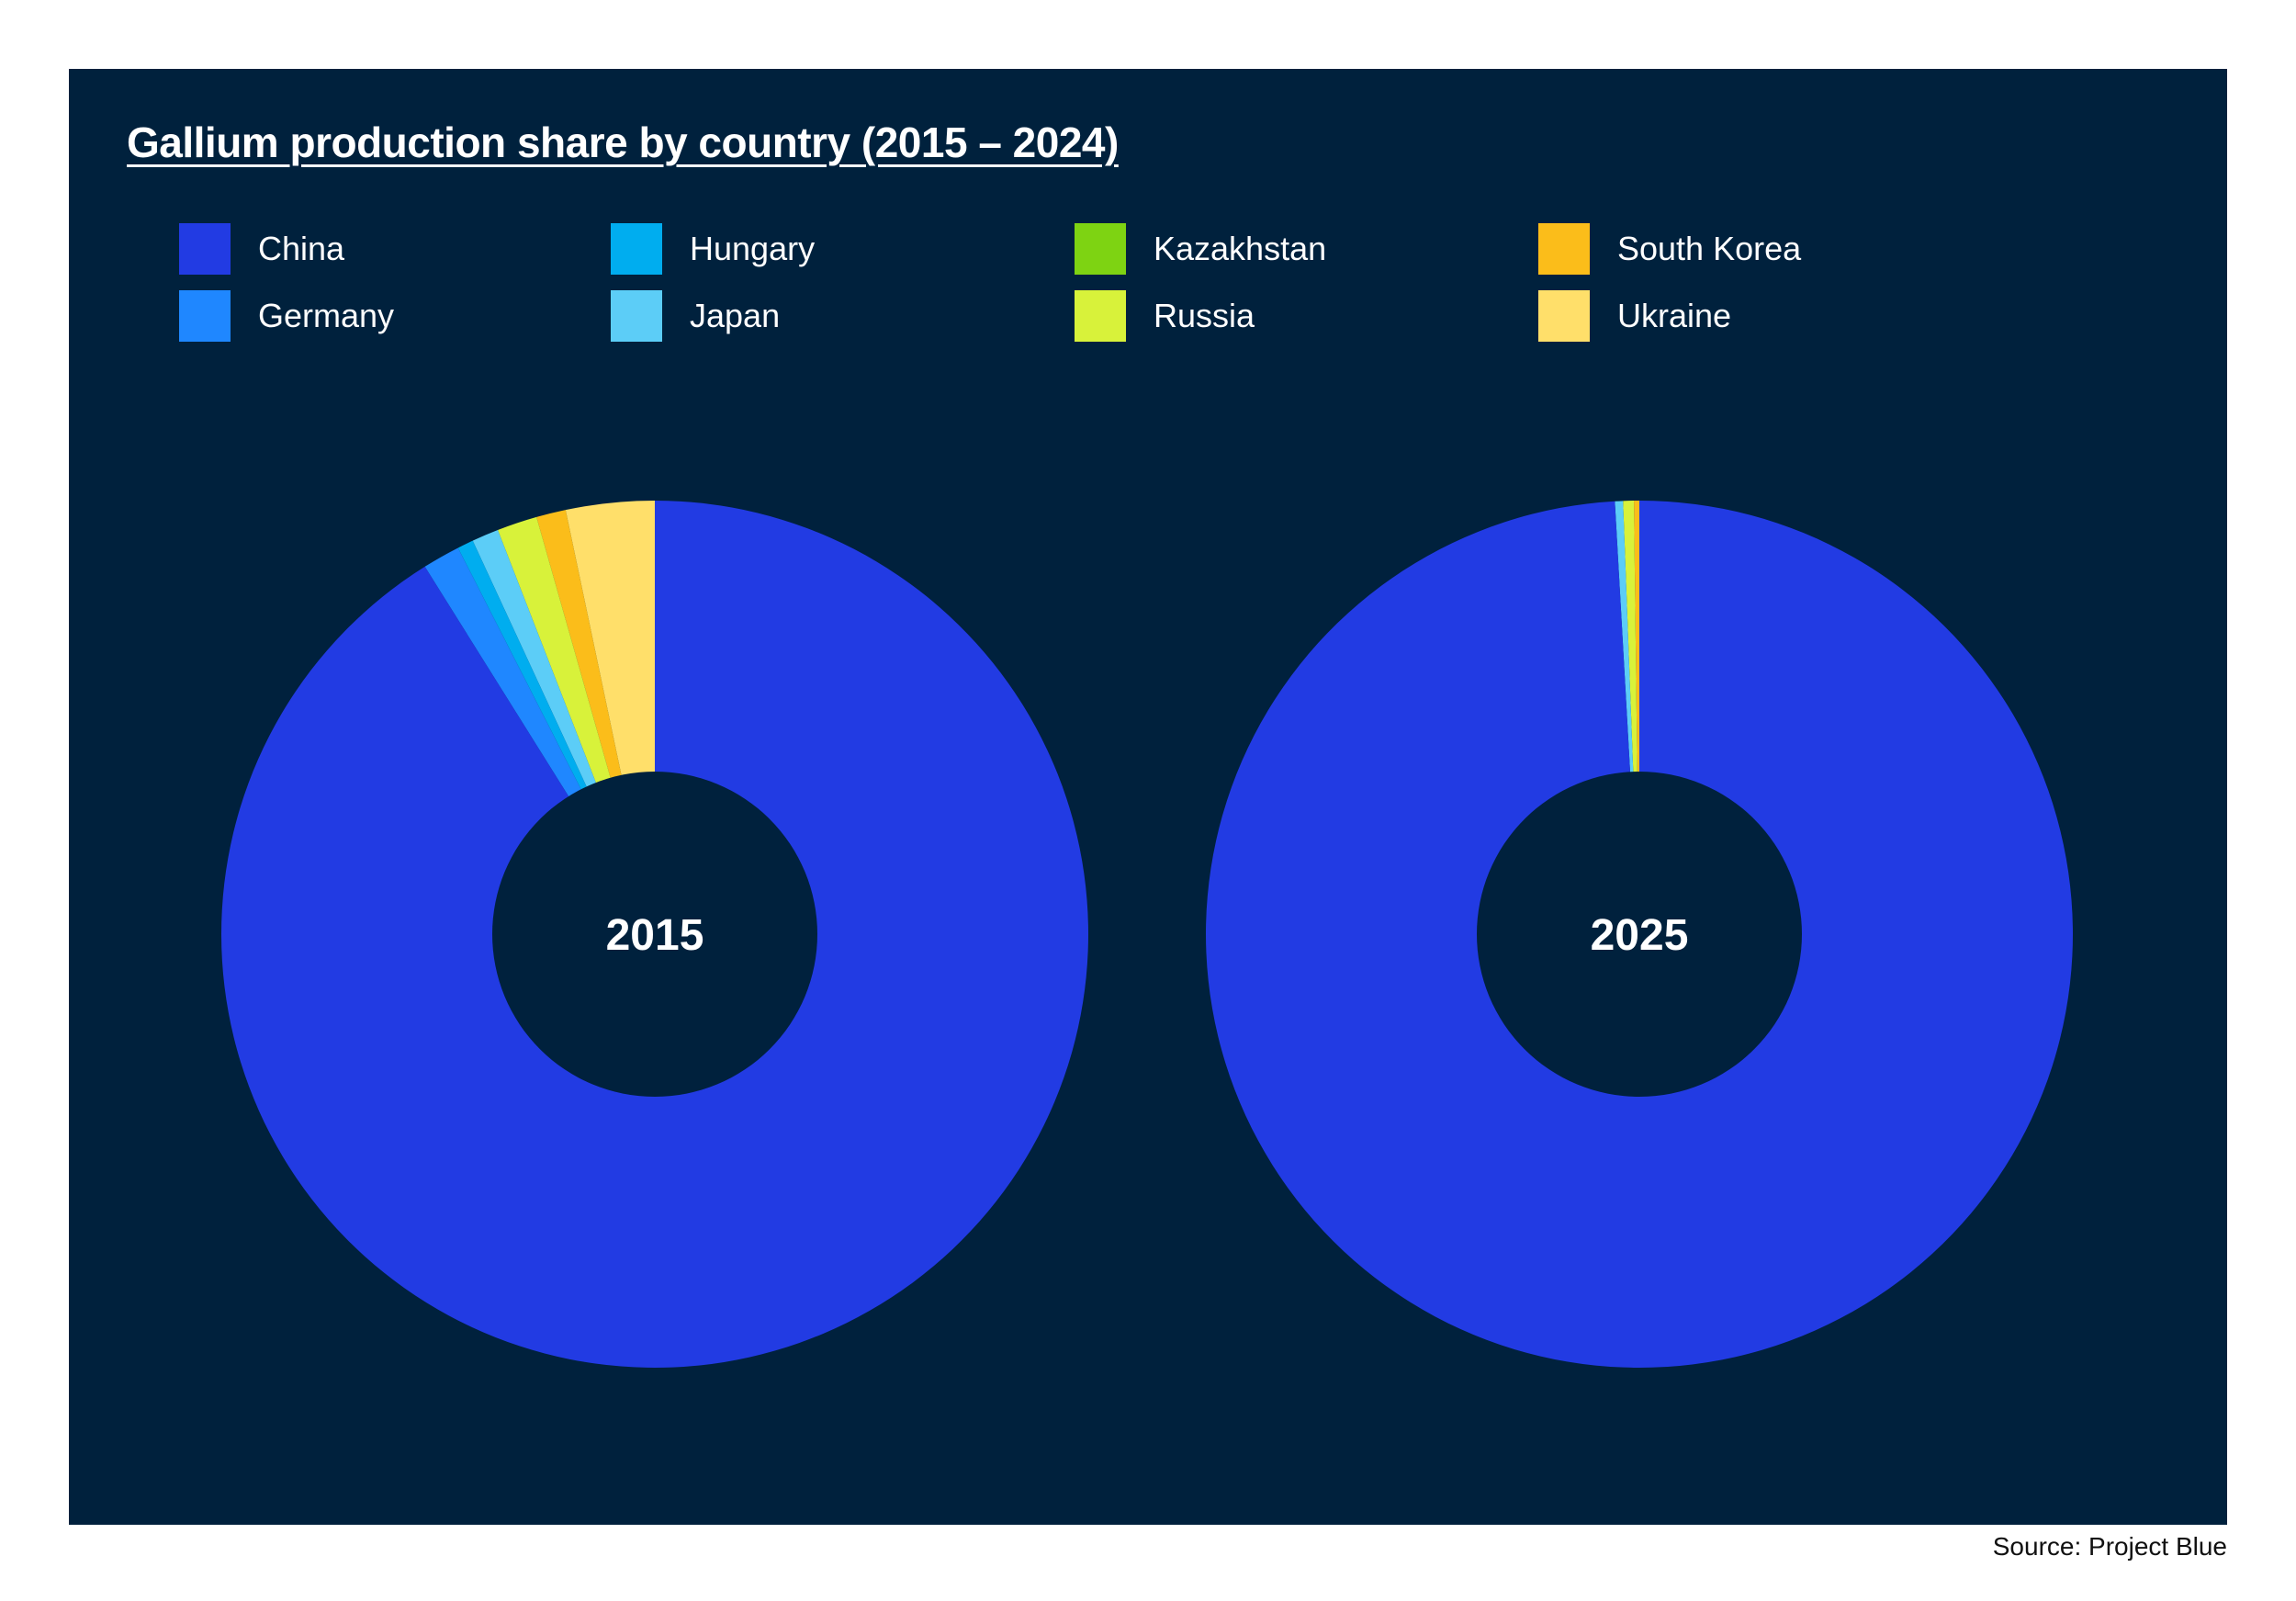  Describe the element at coordinates (1204, 315) in the screenshot. I see `legend-label-russia: Russia` at that location.